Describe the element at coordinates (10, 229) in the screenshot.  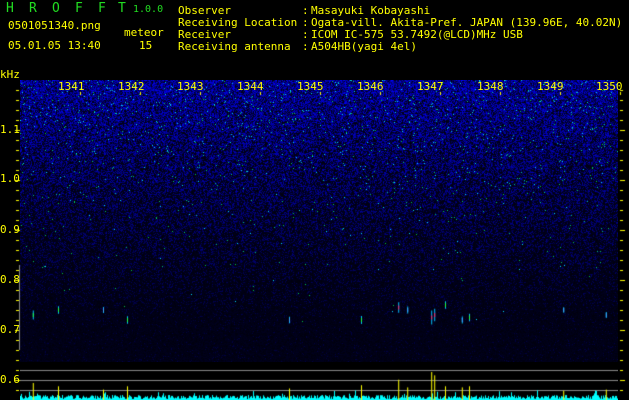
I see `y-tick-label: 0.9` at that location.